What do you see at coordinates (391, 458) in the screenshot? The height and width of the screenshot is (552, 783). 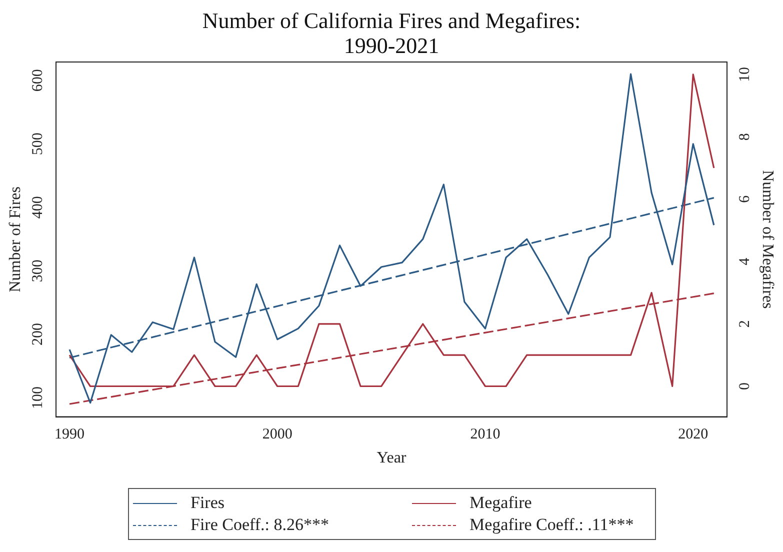 I see `x-axis-title: Year` at bounding box center [391, 458].